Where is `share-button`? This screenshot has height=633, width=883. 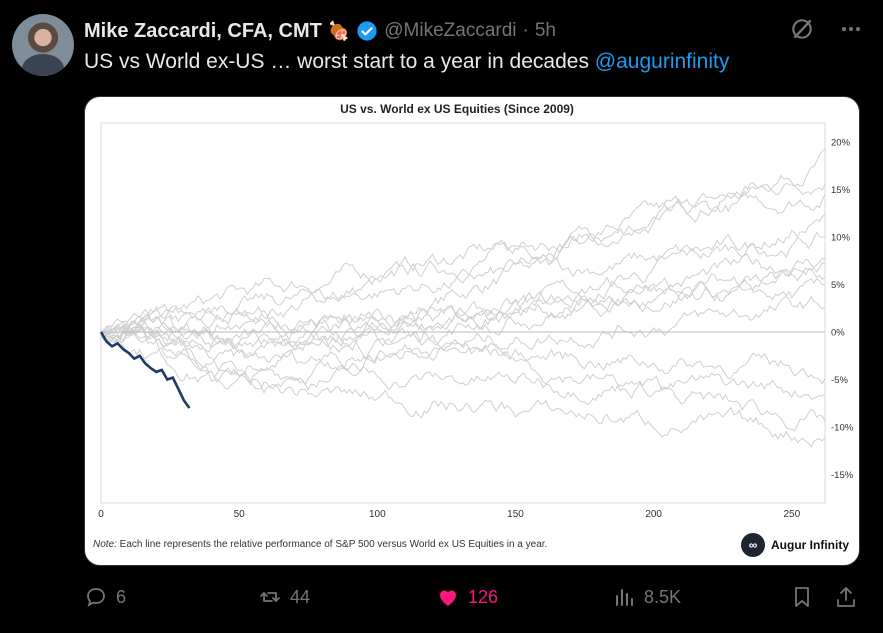
share-button is located at coordinates (846, 597).